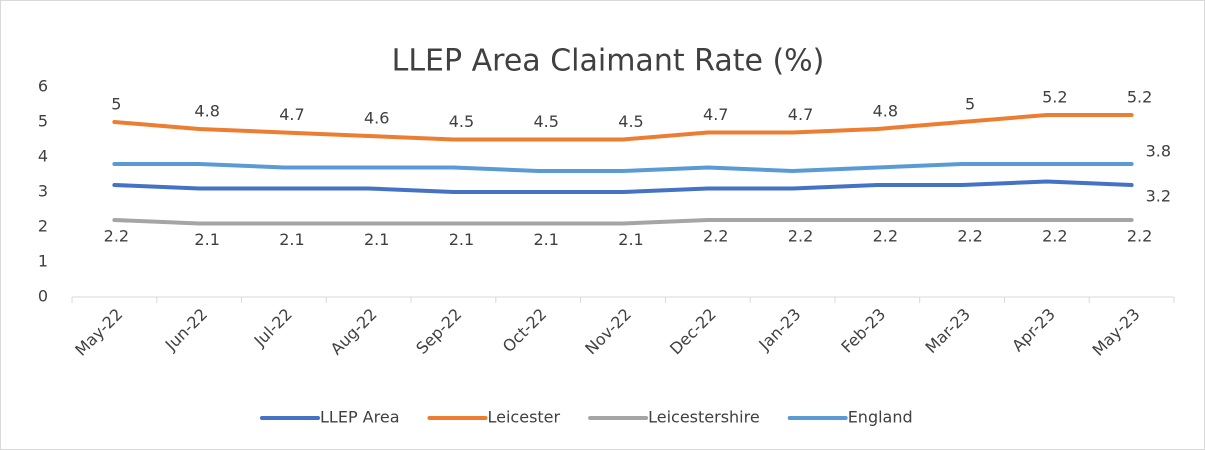  What do you see at coordinates (360, 417) in the screenshot?
I see `legend-label: LLEP Area` at bounding box center [360, 417].